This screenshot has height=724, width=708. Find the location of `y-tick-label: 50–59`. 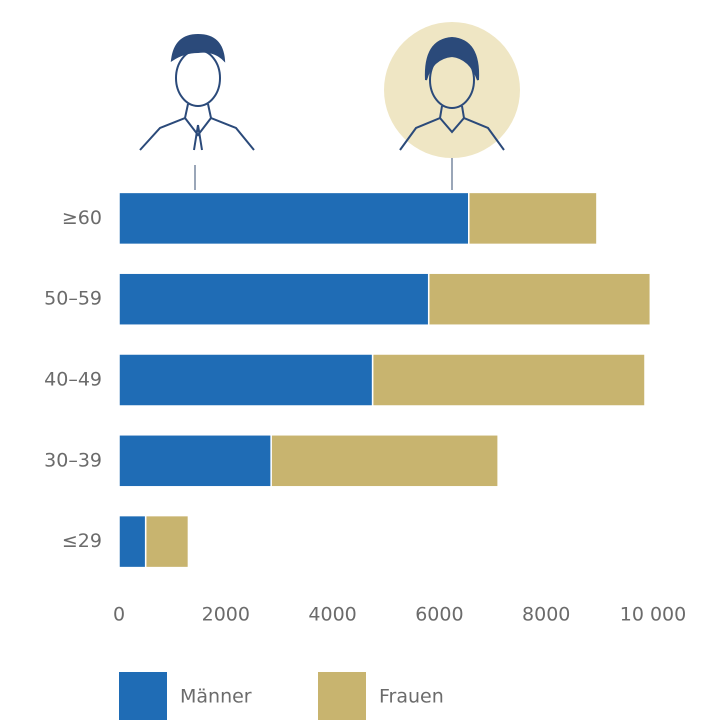

y-tick-label: 50–59 is located at coordinates (73, 299).